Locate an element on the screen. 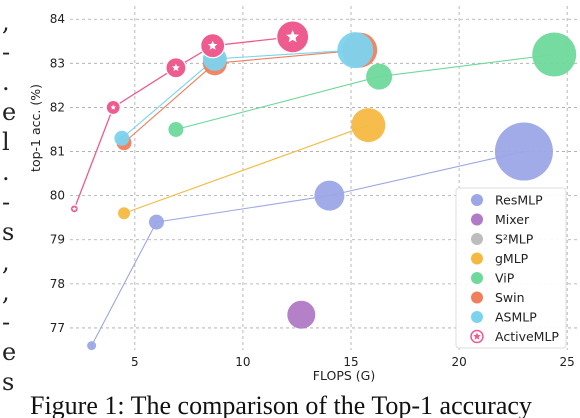 The height and width of the screenshot is (418, 580). x-tick-label: 5 is located at coordinates (135, 362).